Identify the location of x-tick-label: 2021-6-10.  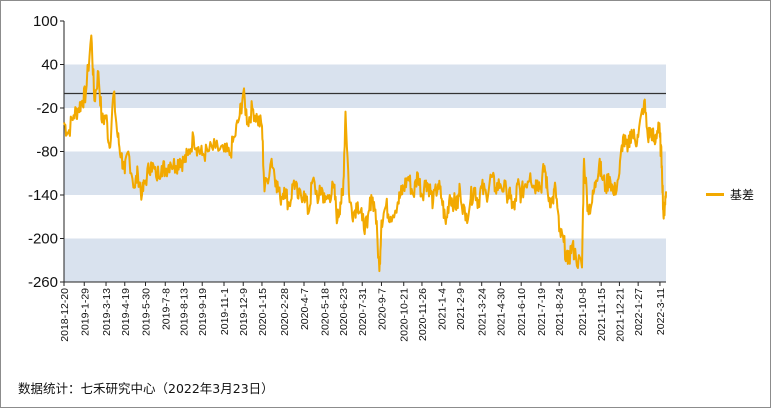
(522, 312).